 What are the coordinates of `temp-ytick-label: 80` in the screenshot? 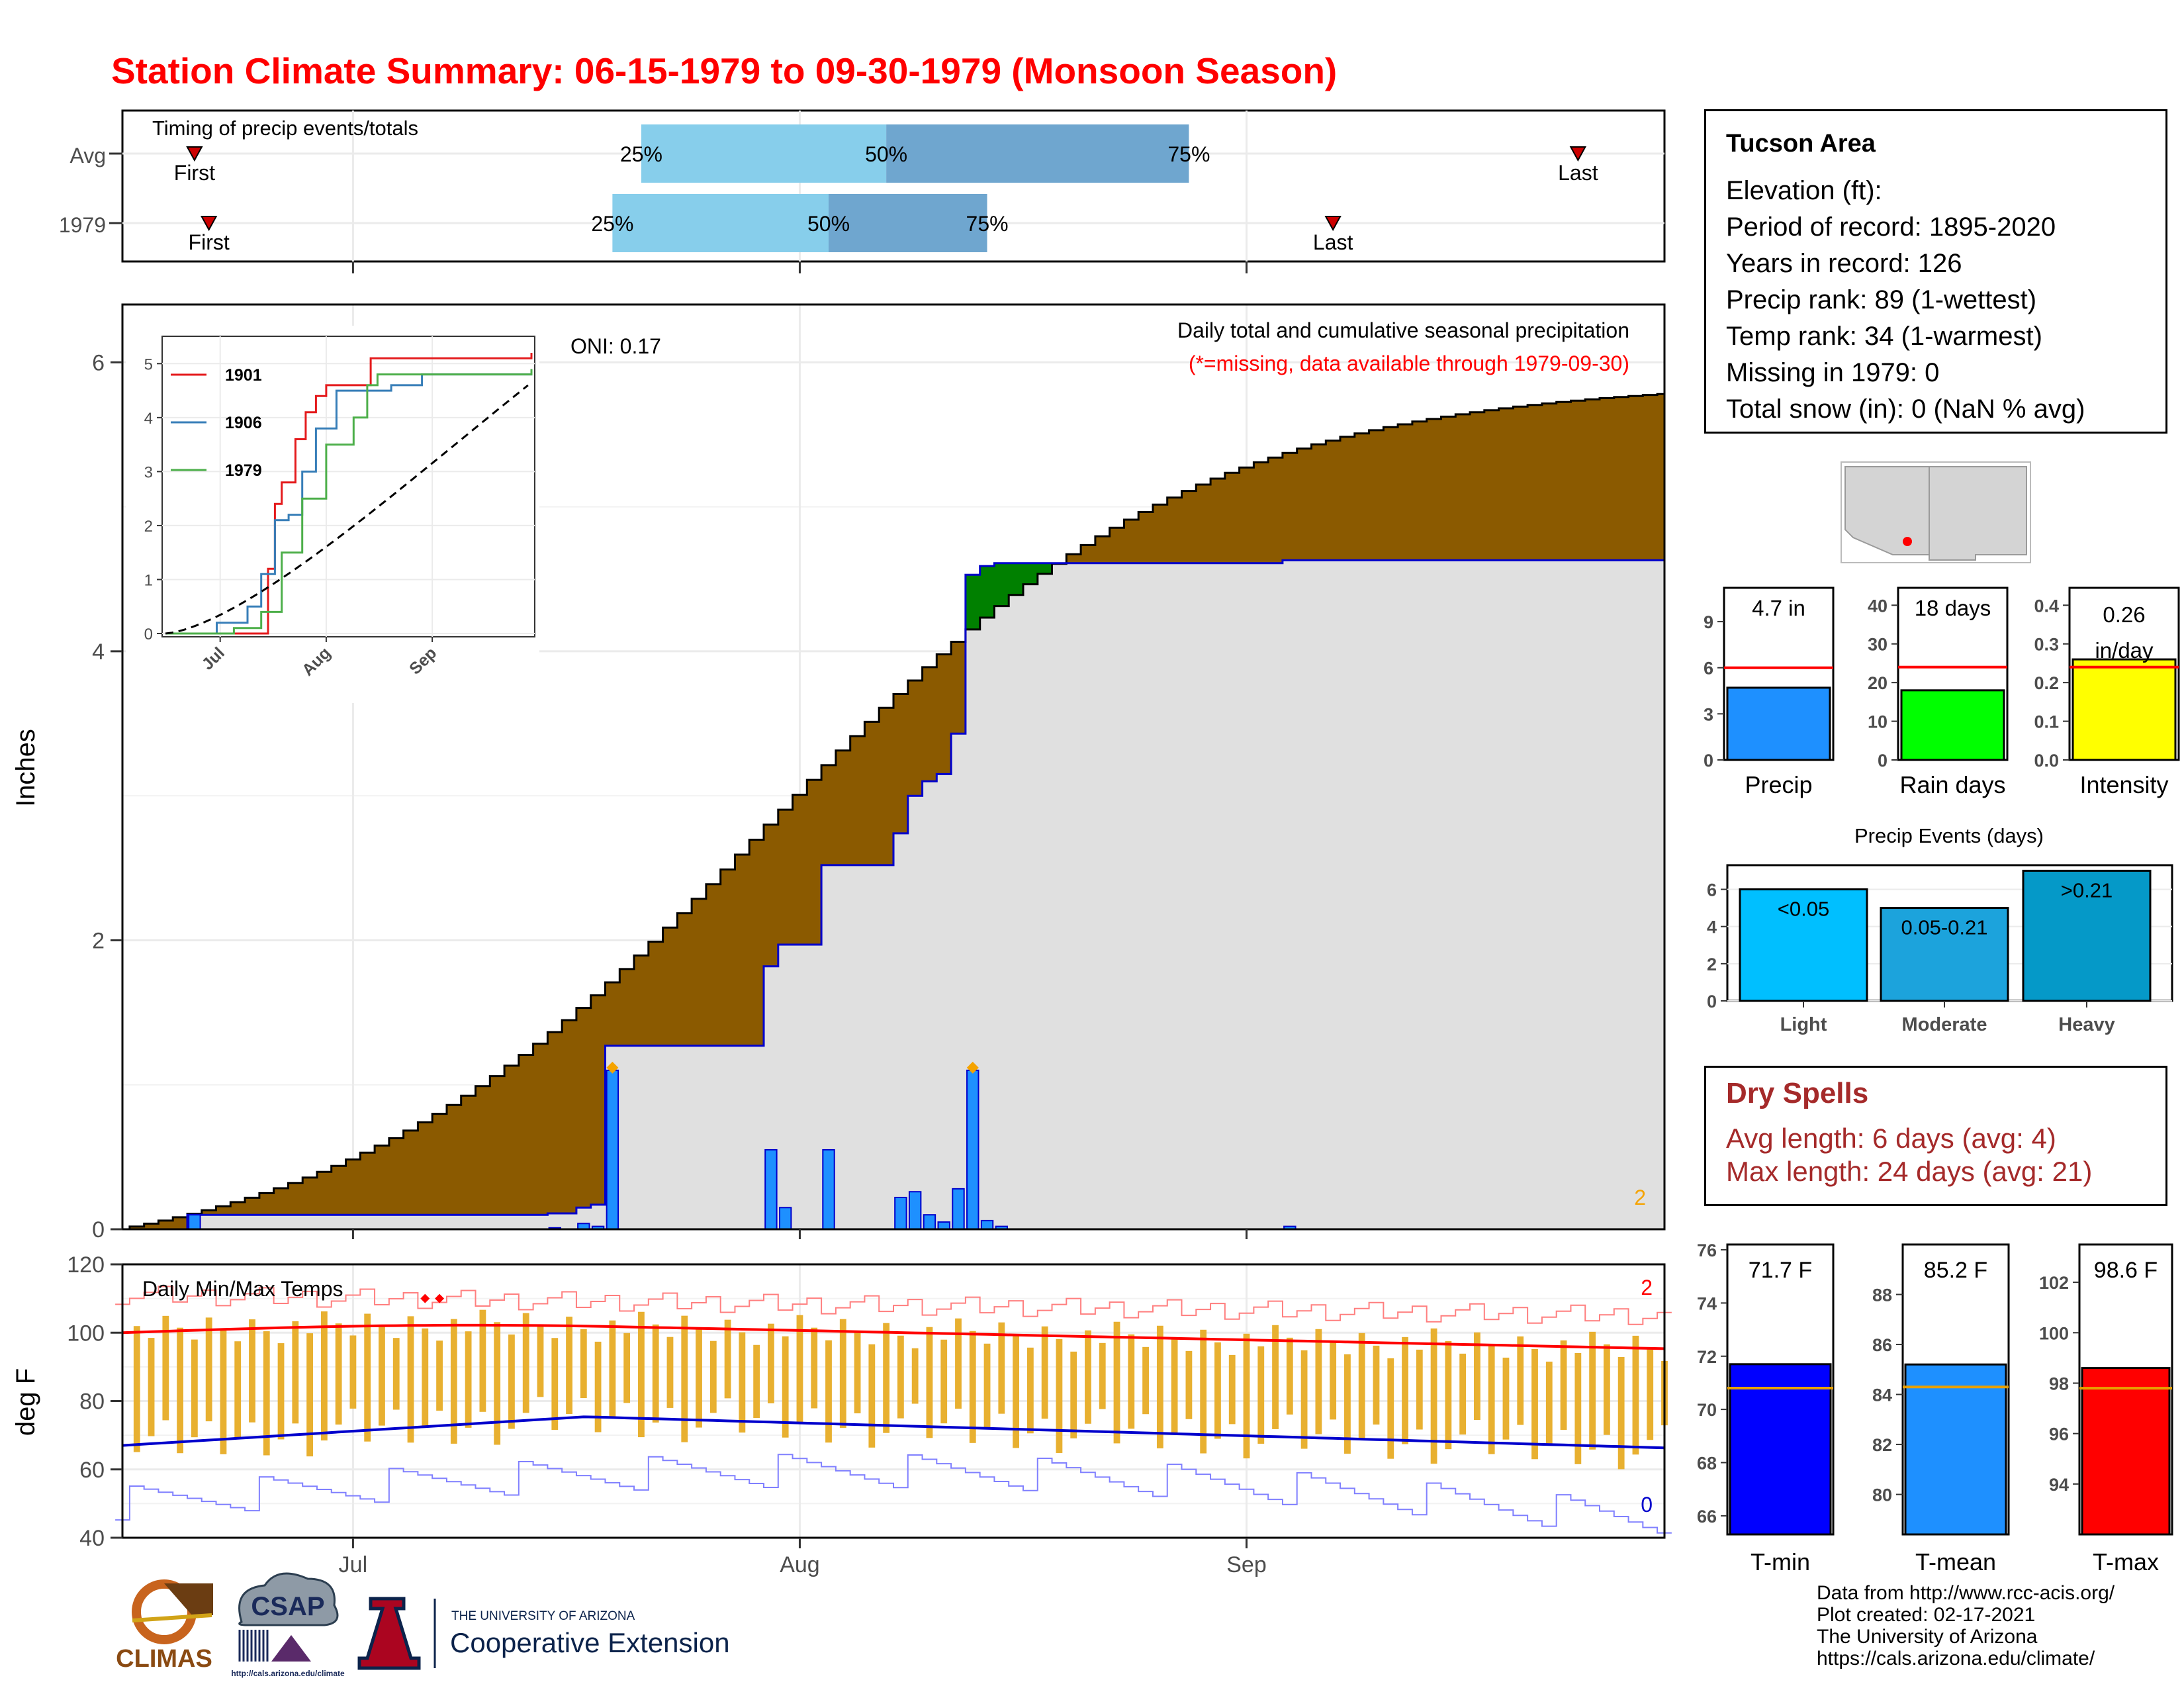 It's located at (92, 1402).